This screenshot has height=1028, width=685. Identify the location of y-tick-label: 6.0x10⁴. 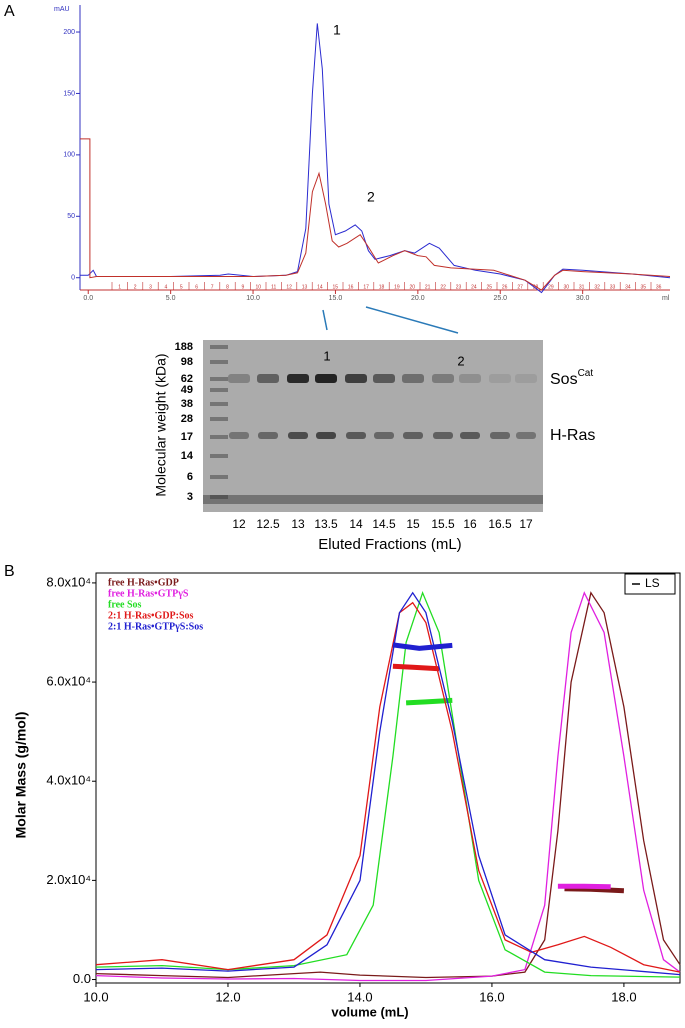
(68, 681).